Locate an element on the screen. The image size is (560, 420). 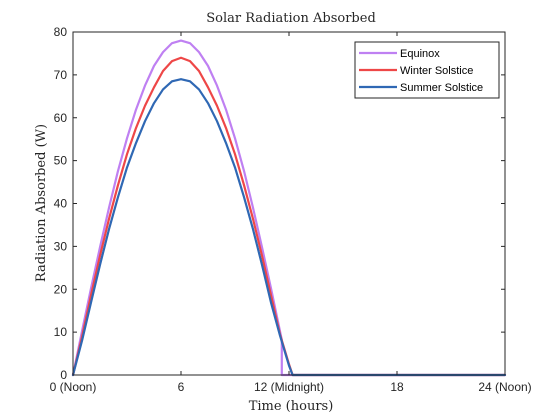
x-axis-label: Time (hours) is located at coordinates (291, 406).